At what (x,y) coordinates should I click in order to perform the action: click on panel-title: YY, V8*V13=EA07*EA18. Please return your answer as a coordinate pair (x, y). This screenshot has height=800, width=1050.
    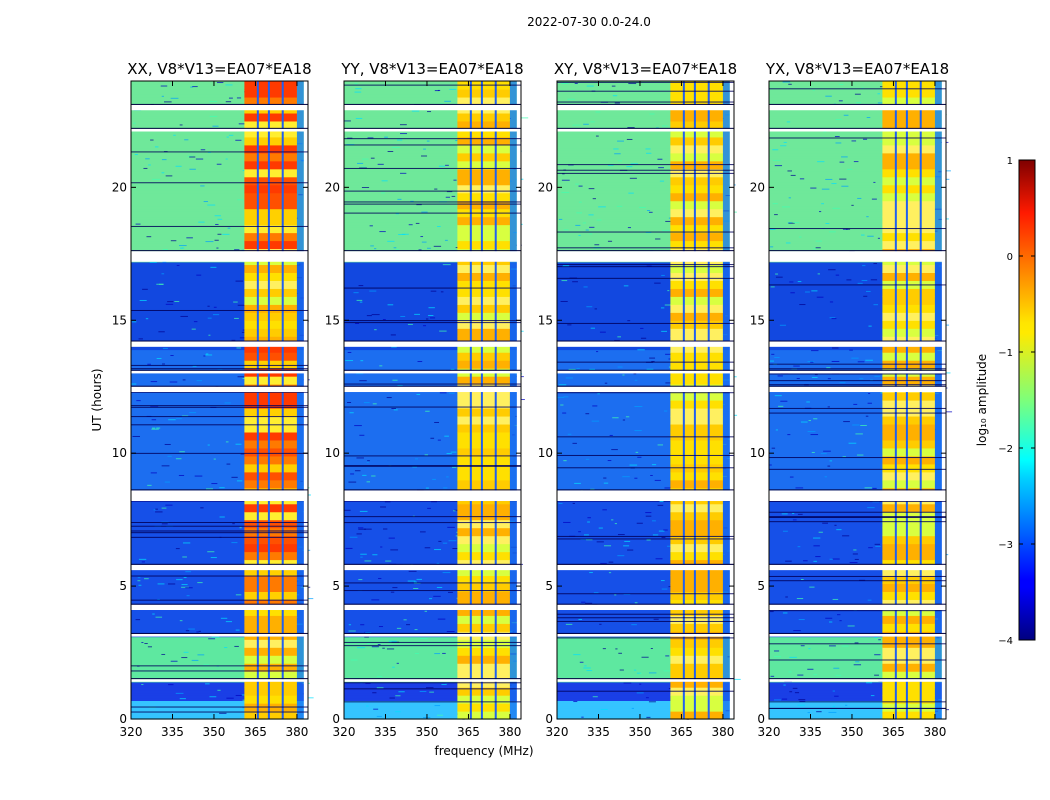
    Looking at the image, I should click on (431, 69).